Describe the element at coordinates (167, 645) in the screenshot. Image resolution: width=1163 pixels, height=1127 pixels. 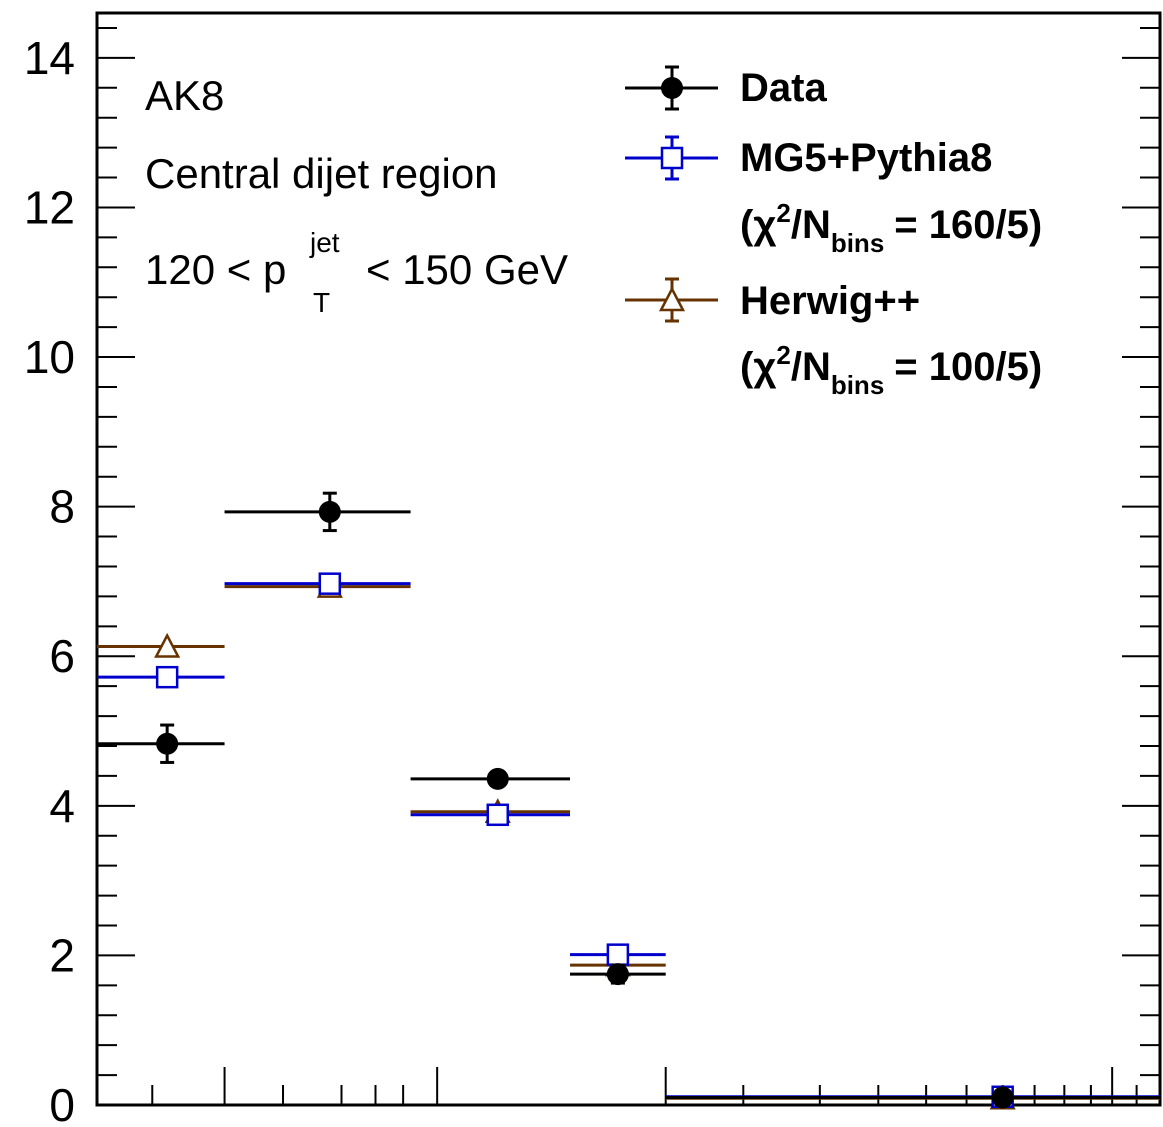
I see `herwig-point` at that location.